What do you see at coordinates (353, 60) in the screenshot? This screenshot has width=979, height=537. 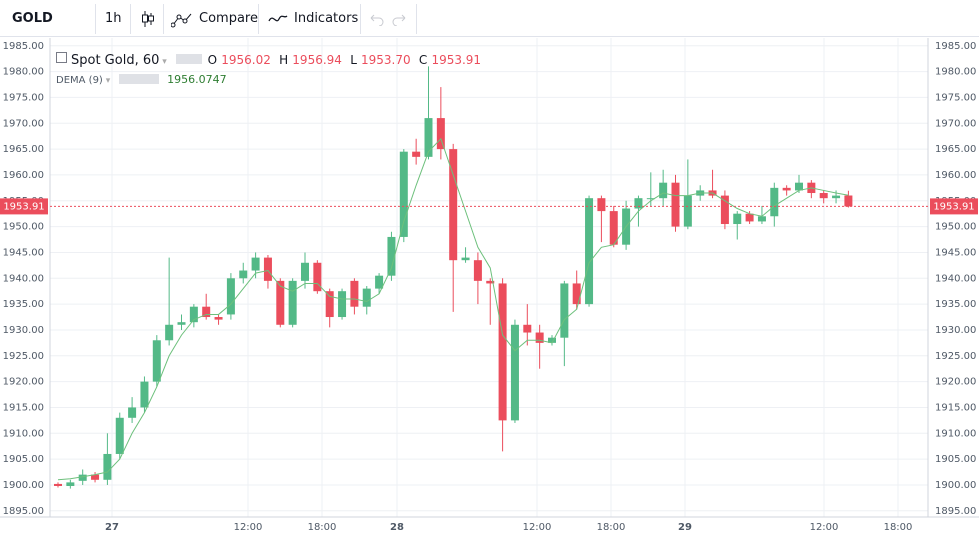 I see `ohlc-label: L` at bounding box center [353, 60].